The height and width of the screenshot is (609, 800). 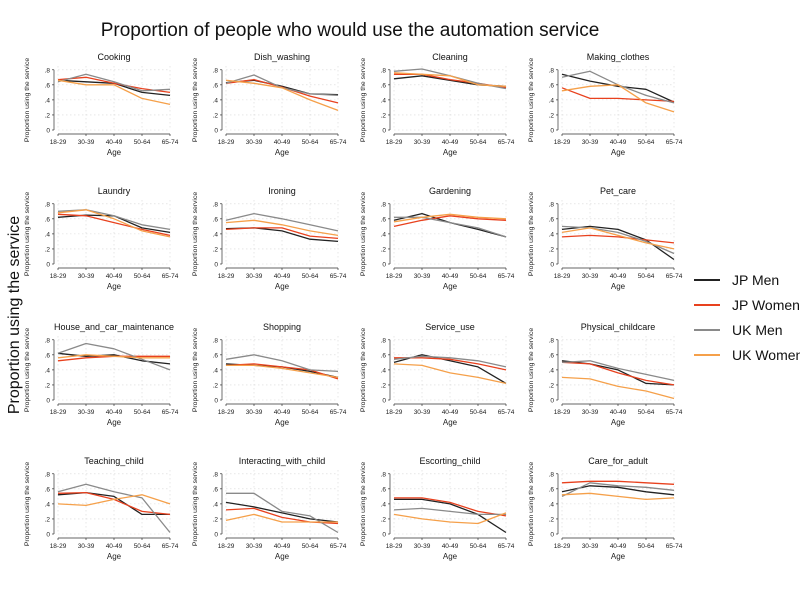 I want to click on panel-title: Laundry, so click(x=114, y=191).